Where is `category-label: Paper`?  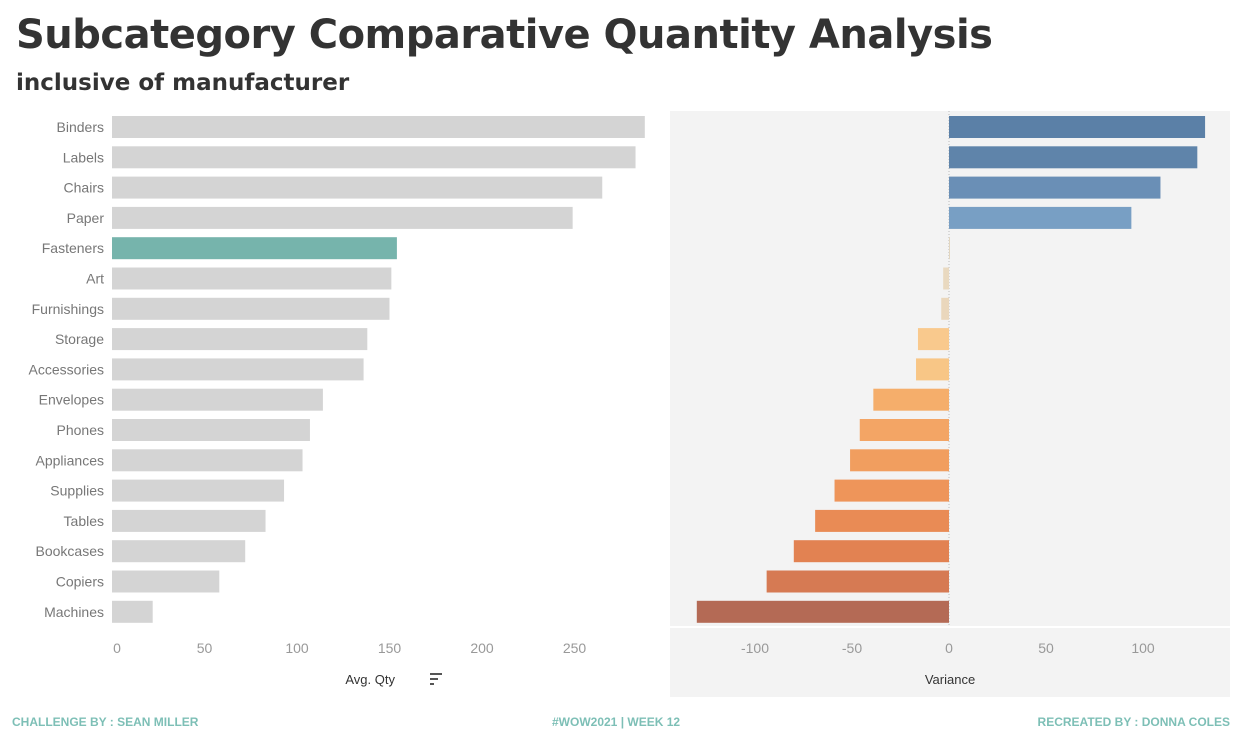
category-label: Paper is located at coordinates (86, 218).